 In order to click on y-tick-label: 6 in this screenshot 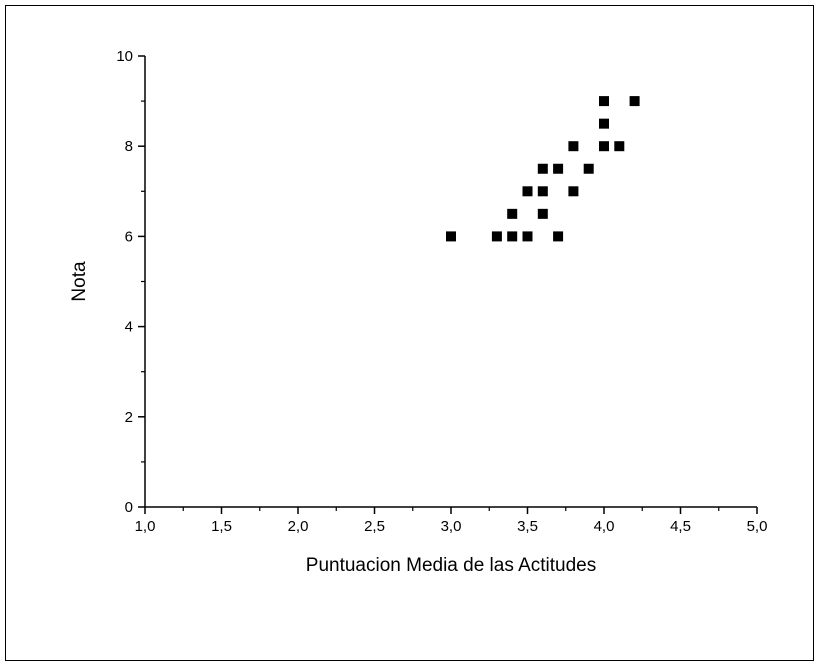, I will do `click(129, 236)`.